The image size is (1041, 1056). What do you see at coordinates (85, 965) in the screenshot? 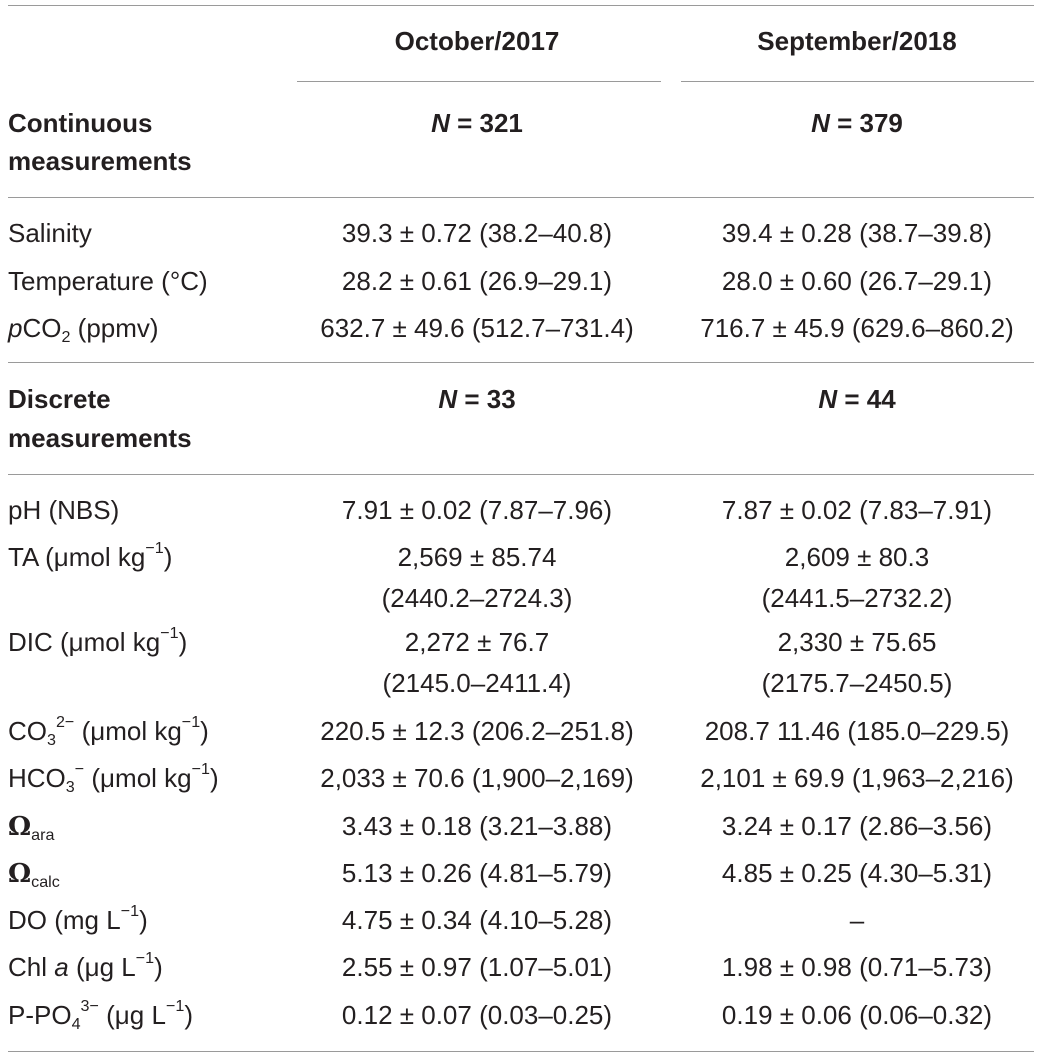
I see `row-label-chl-a: Chl a (μg L−1)` at bounding box center [85, 965].